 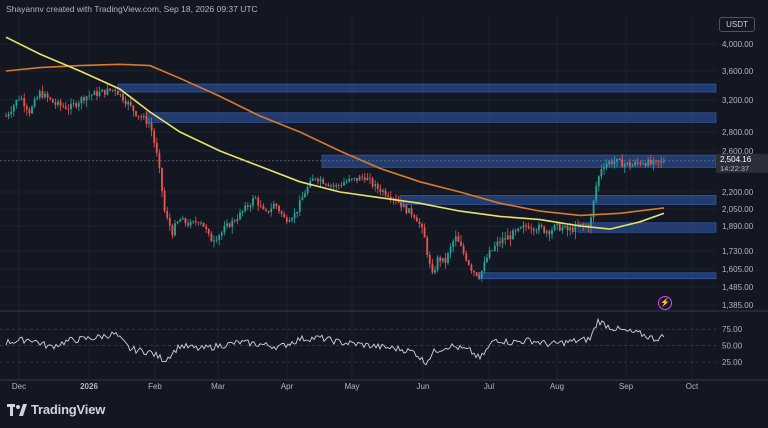 What do you see at coordinates (738, 251) in the screenshot?
I see `price-tick-label: 1,730.00` at bounding box center [738, 251].